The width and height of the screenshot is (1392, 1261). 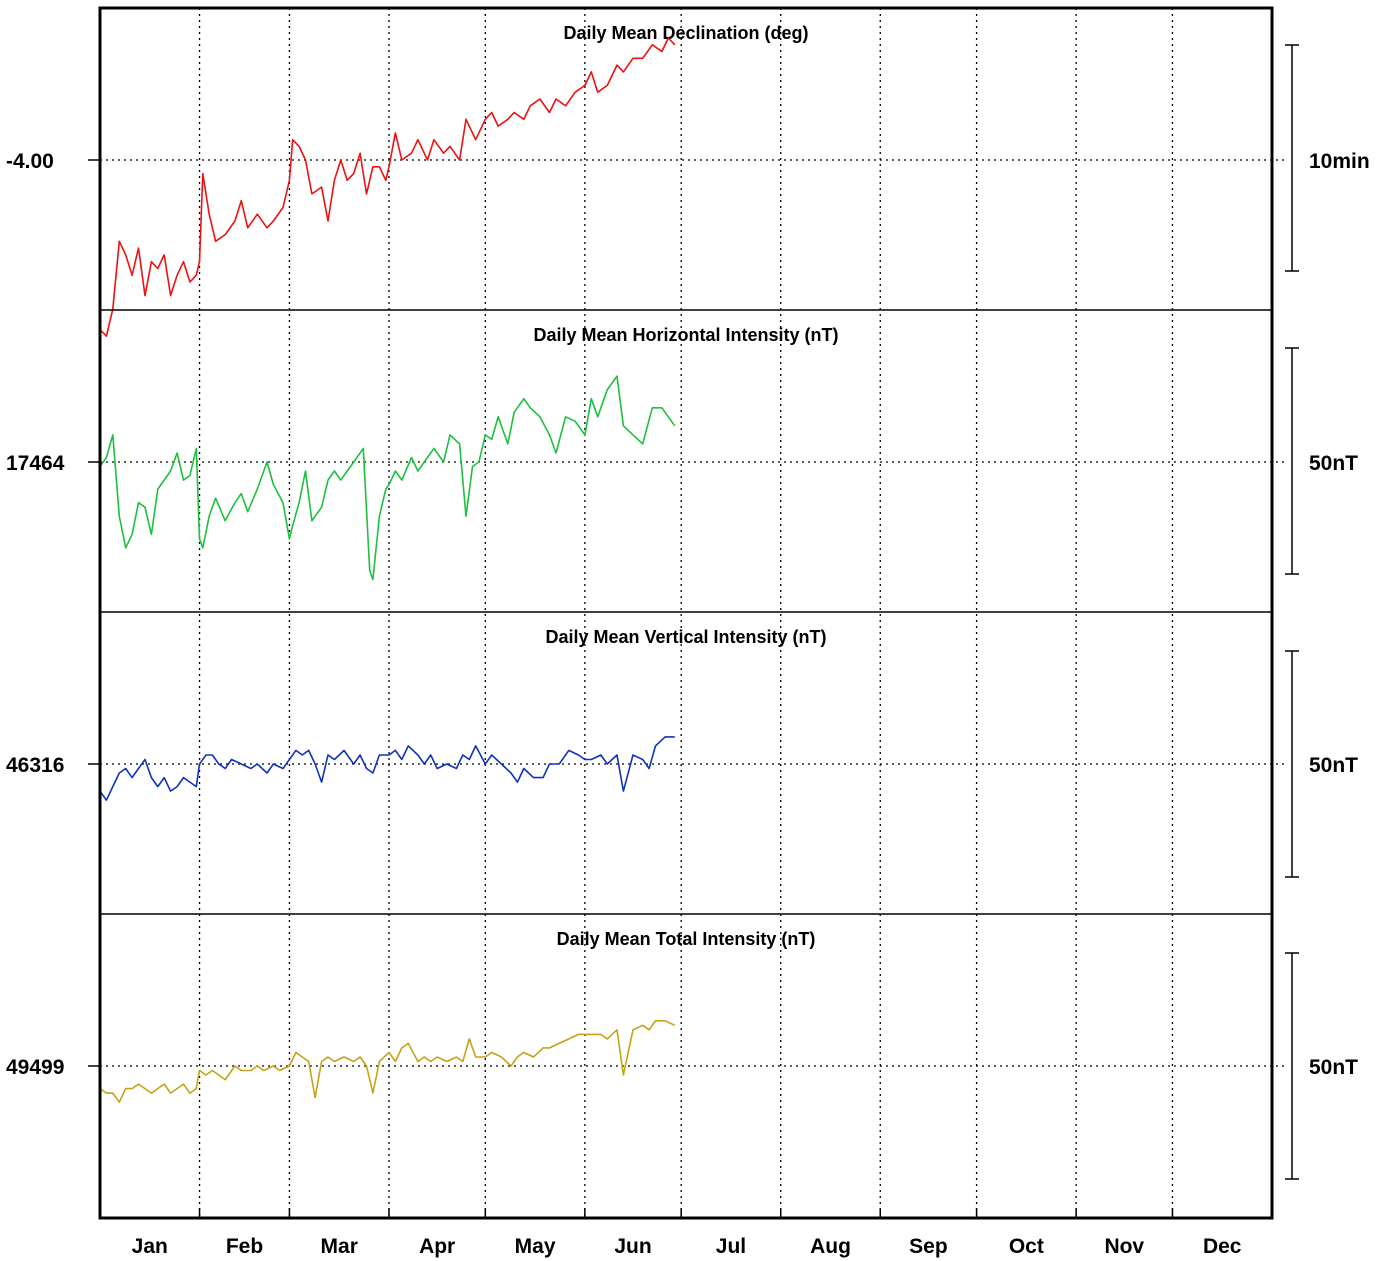 What do you see at coordinates (632, 1246) in the screenshot?
I see `x-tick-label: Jun` at bounding box center [632, 1246].